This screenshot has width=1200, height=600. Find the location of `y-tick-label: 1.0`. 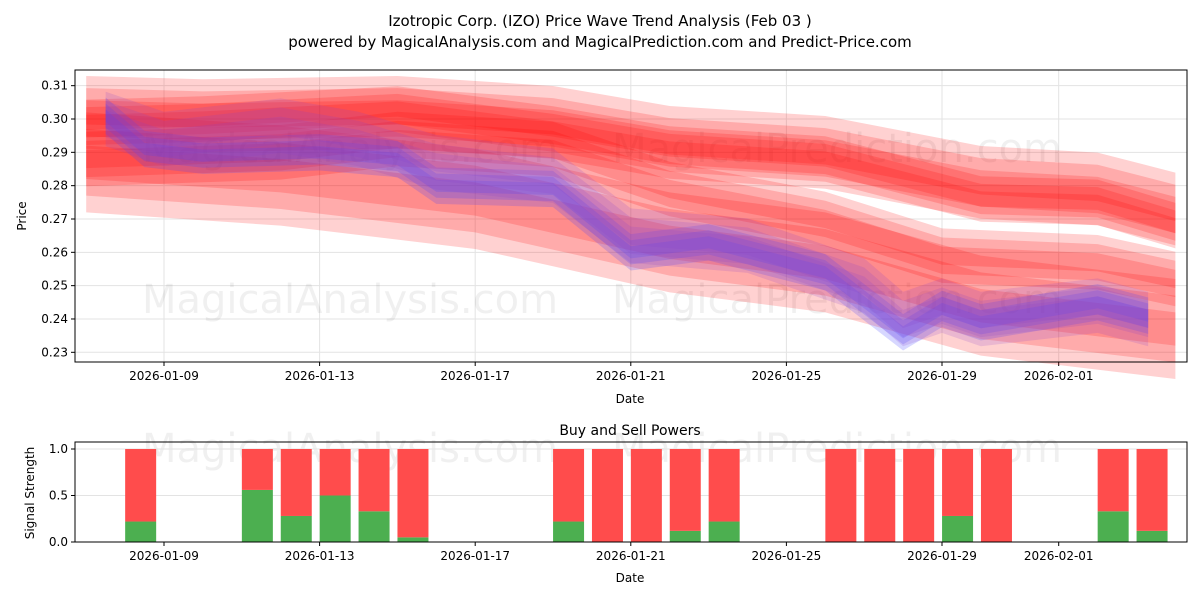

y-tick-label: 1.0 is located at coordinates (58, 449).